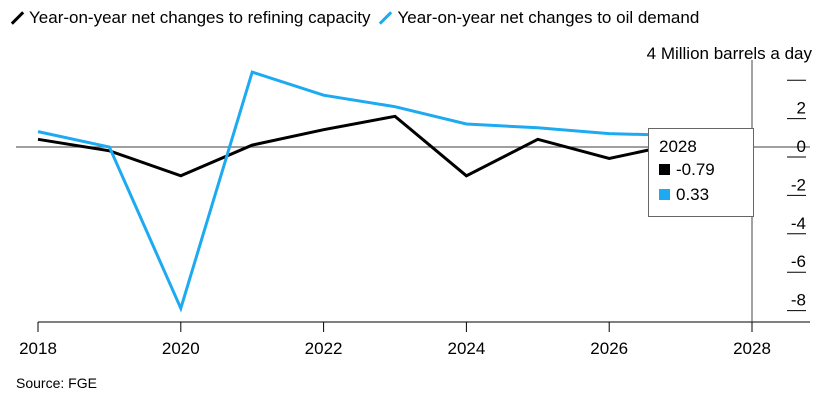 The image size is (830, 406). What do you see at coordinates (609, 348) in the screenshot?
I see `x-tick-label: 2026` at bounding box center [609, 348].